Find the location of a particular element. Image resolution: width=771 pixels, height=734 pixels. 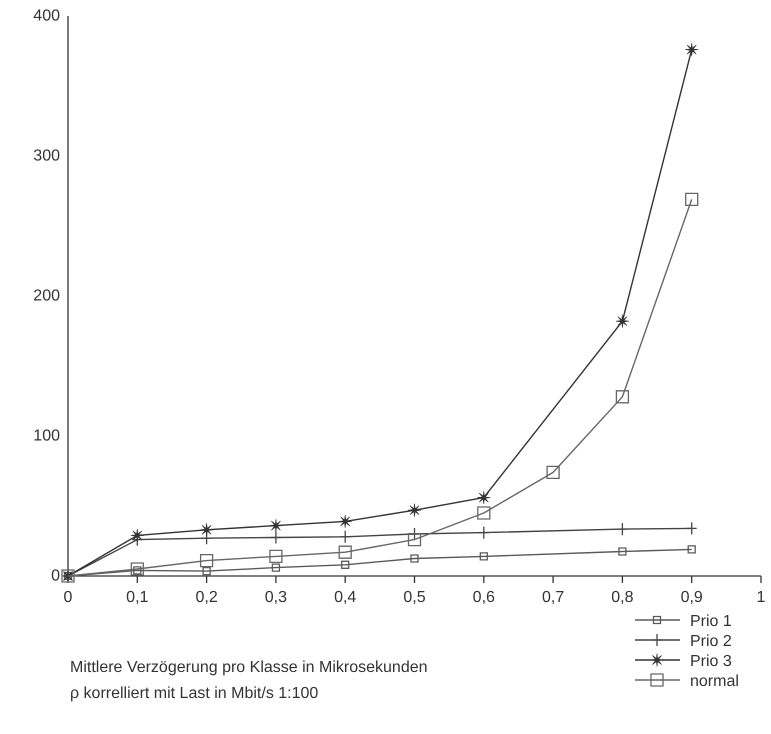

x-tick-label: 0,3 is located at coordinates (276, 597).